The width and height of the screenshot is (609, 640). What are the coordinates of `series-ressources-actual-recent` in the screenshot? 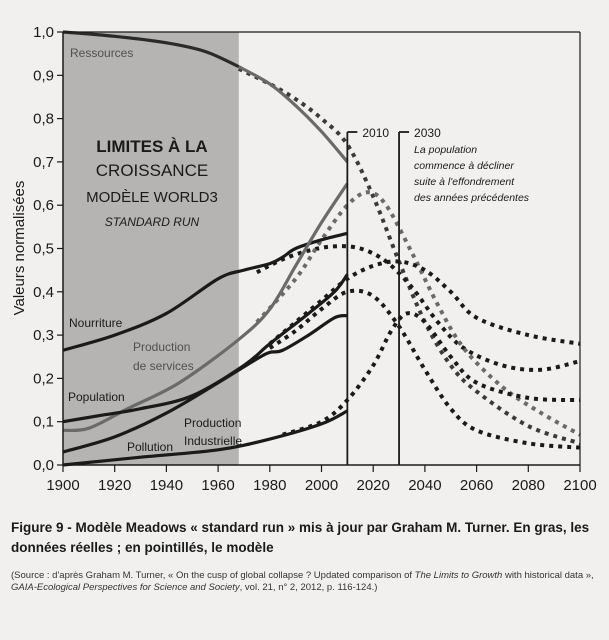 It's located at (293, 114).